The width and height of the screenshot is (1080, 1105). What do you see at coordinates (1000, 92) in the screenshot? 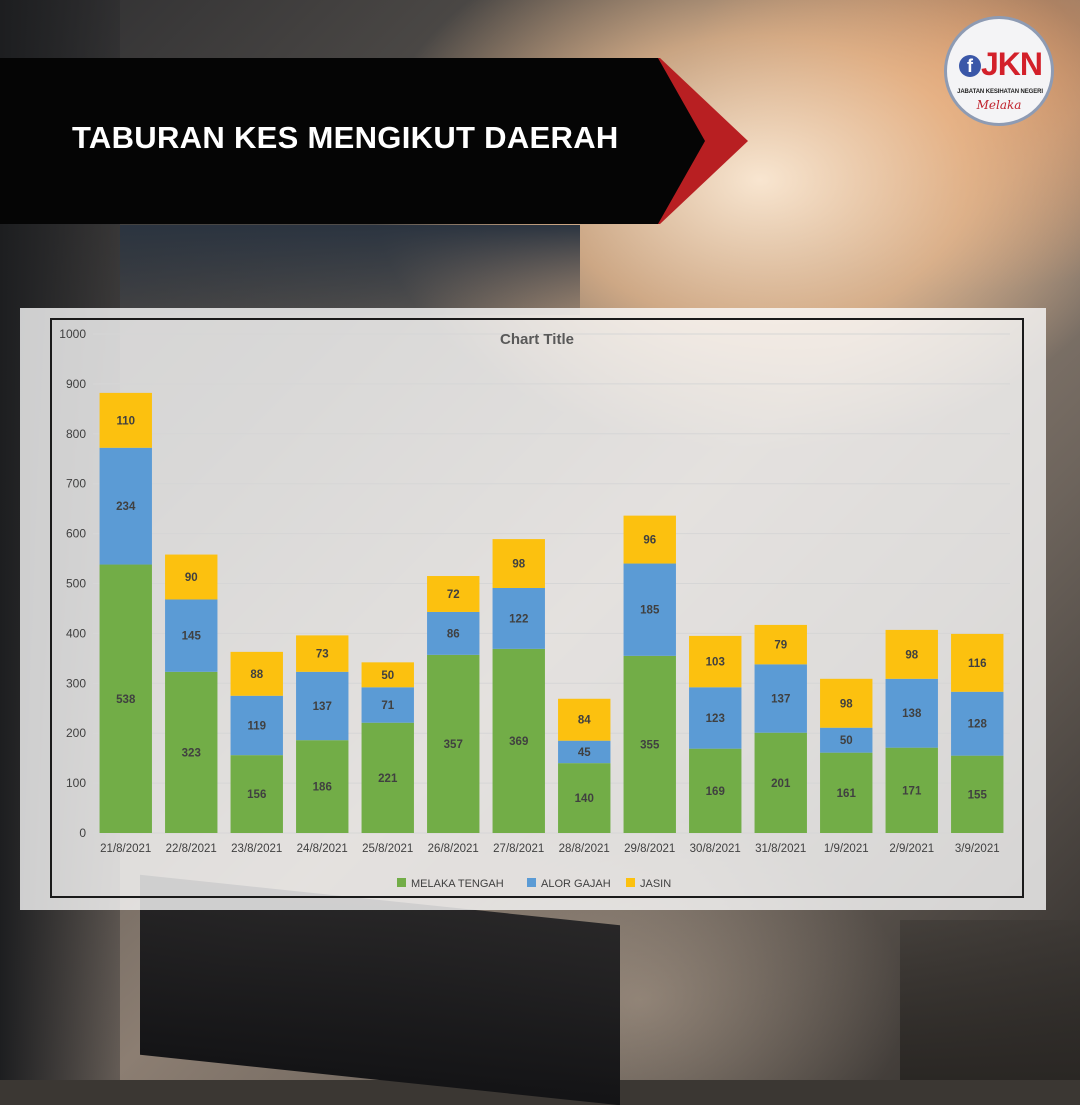
I see `logo-subtitle: JABATAN KESIHATAN NEGERI` at bounding box center [1000, 92].